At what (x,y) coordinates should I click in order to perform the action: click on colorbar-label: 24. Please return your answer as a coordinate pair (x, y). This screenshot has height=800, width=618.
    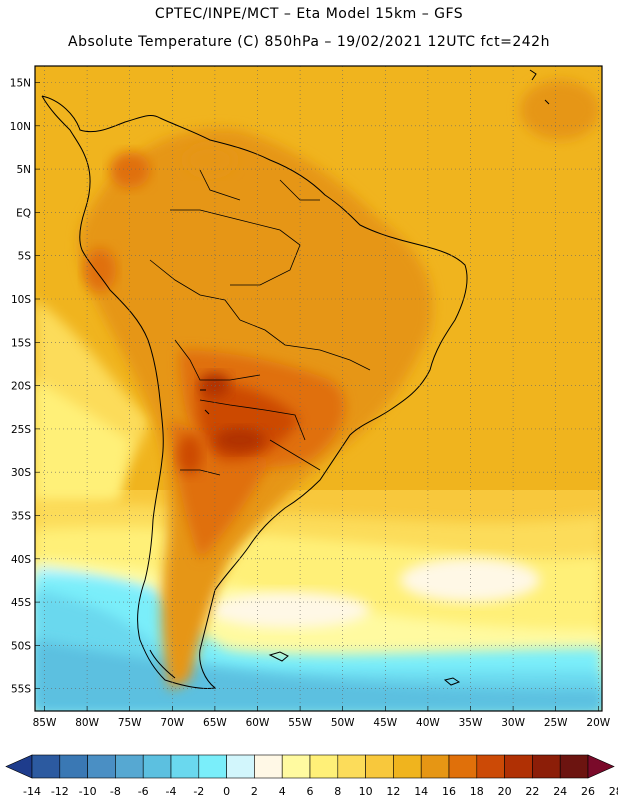
    Looking at the image, I should click on (560, 791).